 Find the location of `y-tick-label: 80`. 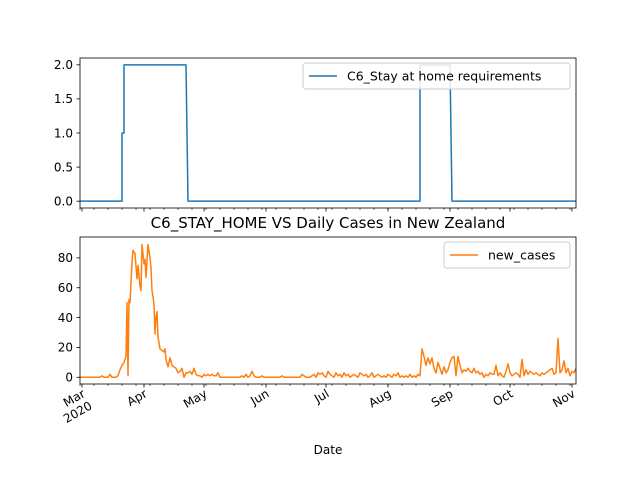

y-tick-label: 80 is located at coordinates (65, 258).